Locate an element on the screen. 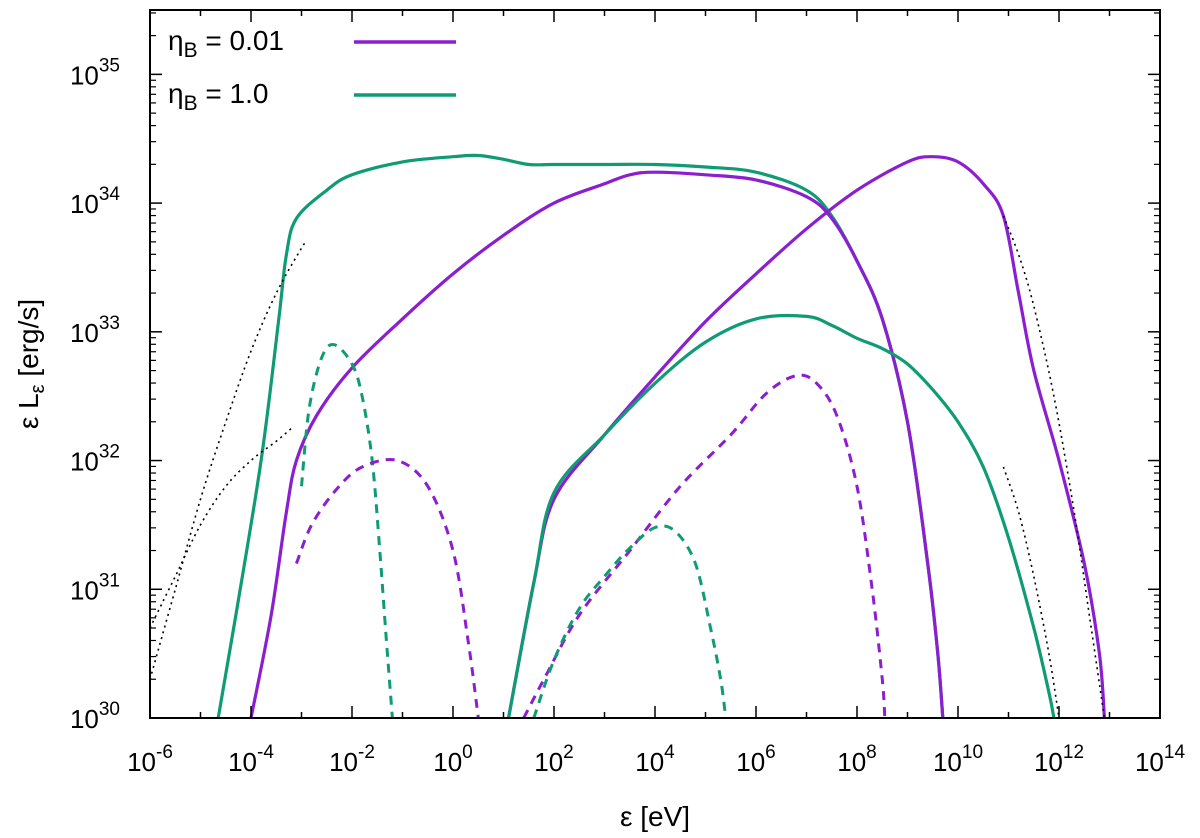 Image resolution: width=1200 pixels, height=838 pixels. legend-label-0-value: = 0.01 is located at coordinates (241, 40).